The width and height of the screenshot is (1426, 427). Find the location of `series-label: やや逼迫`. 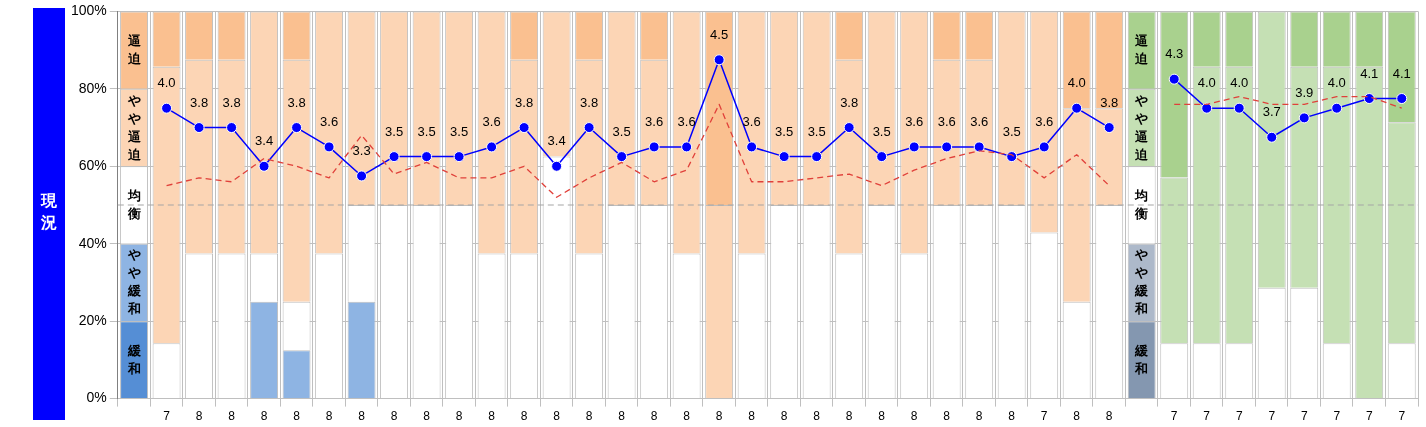

series-label: やや逼迫 is located at coordinates (134, 127).